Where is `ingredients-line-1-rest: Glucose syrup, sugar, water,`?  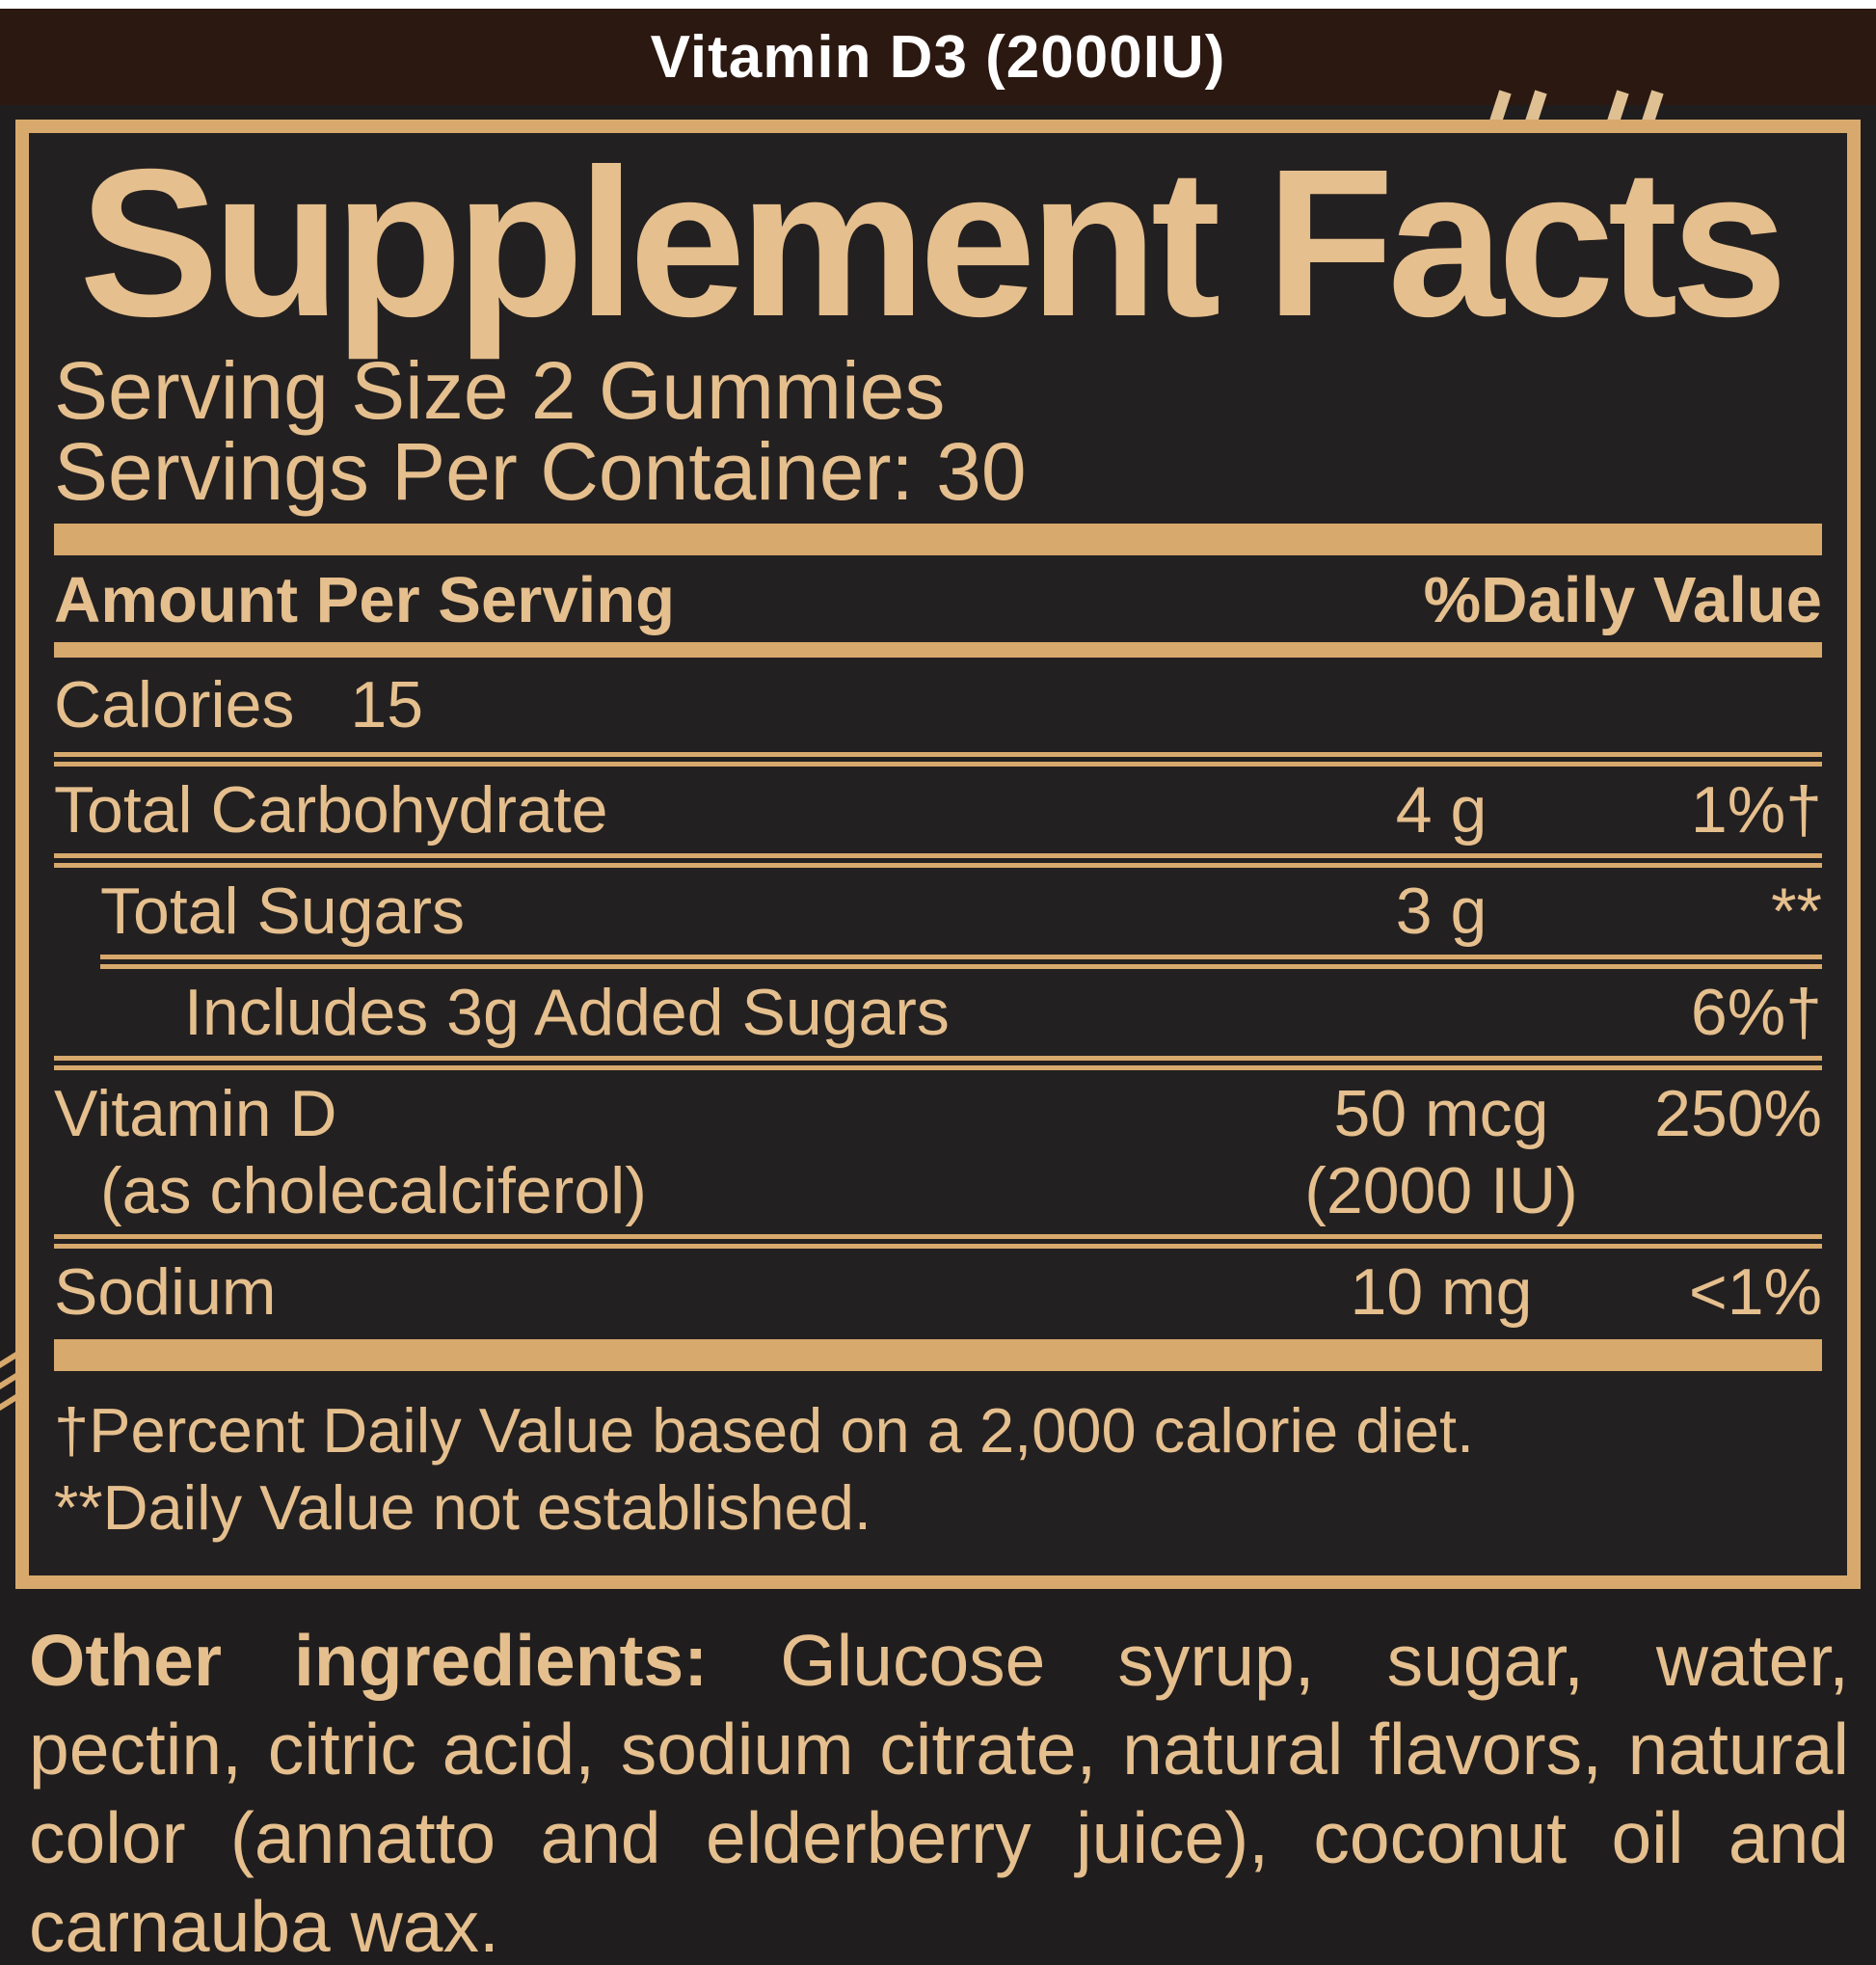
ingredients-line-1-rest: Glucose syrup, sugar, water, is located at coordinates (1278, 1661).